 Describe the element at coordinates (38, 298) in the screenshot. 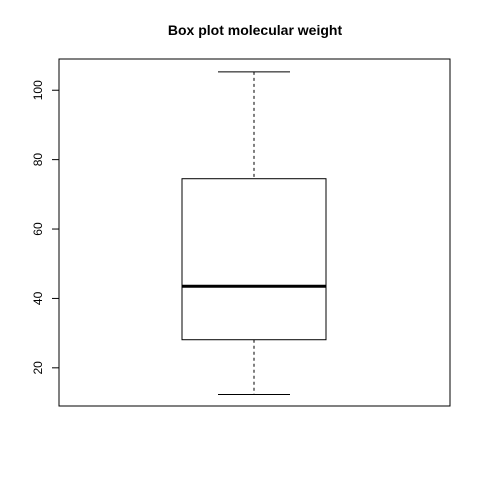

I see `y-tick-label: 40` at that location.